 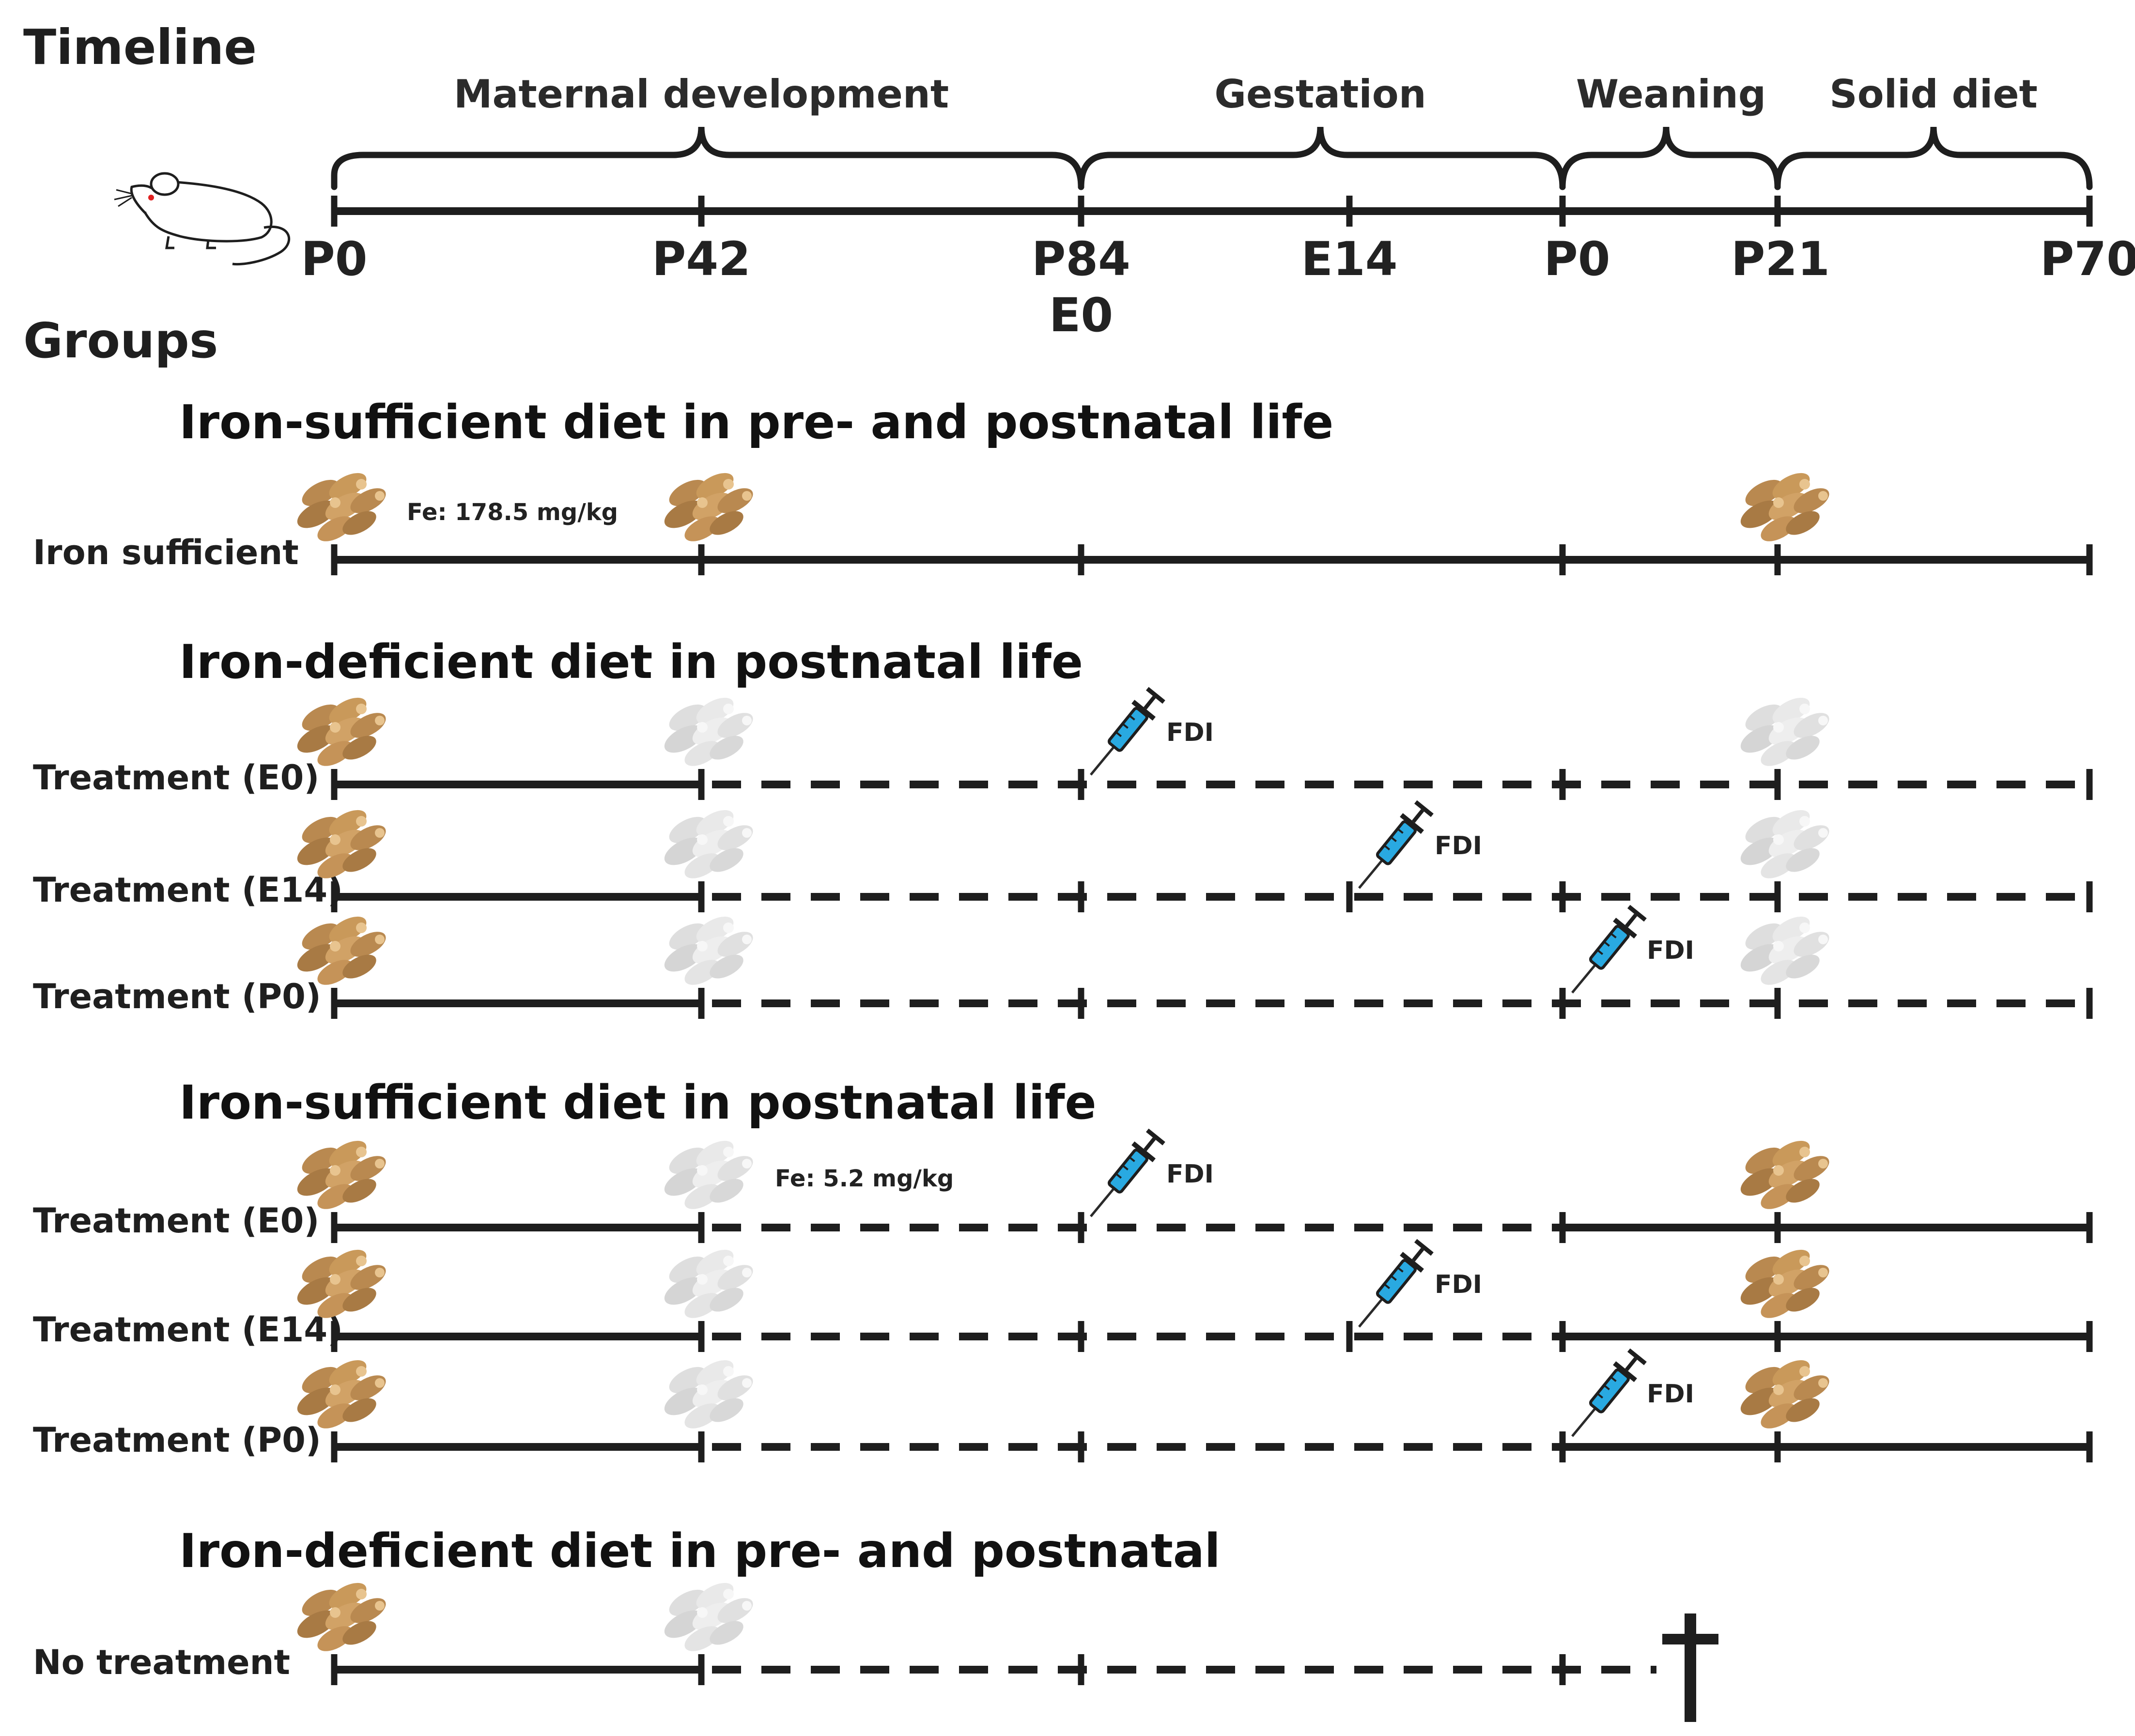 What do you see at coordinates (512, 512) in the screenshot?
I see `iron-content-note: Fe: 178.5 mg/kg` at bounding box center [512, 512].